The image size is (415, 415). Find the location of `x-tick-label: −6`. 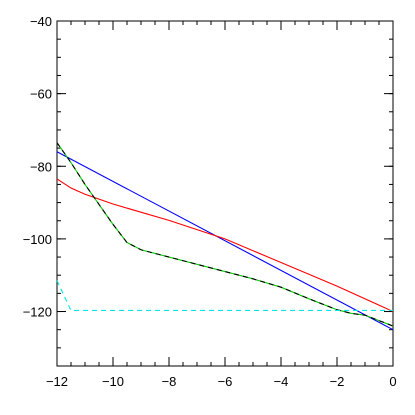

x-tick-label: −6 is located at coordinates (225, 381).